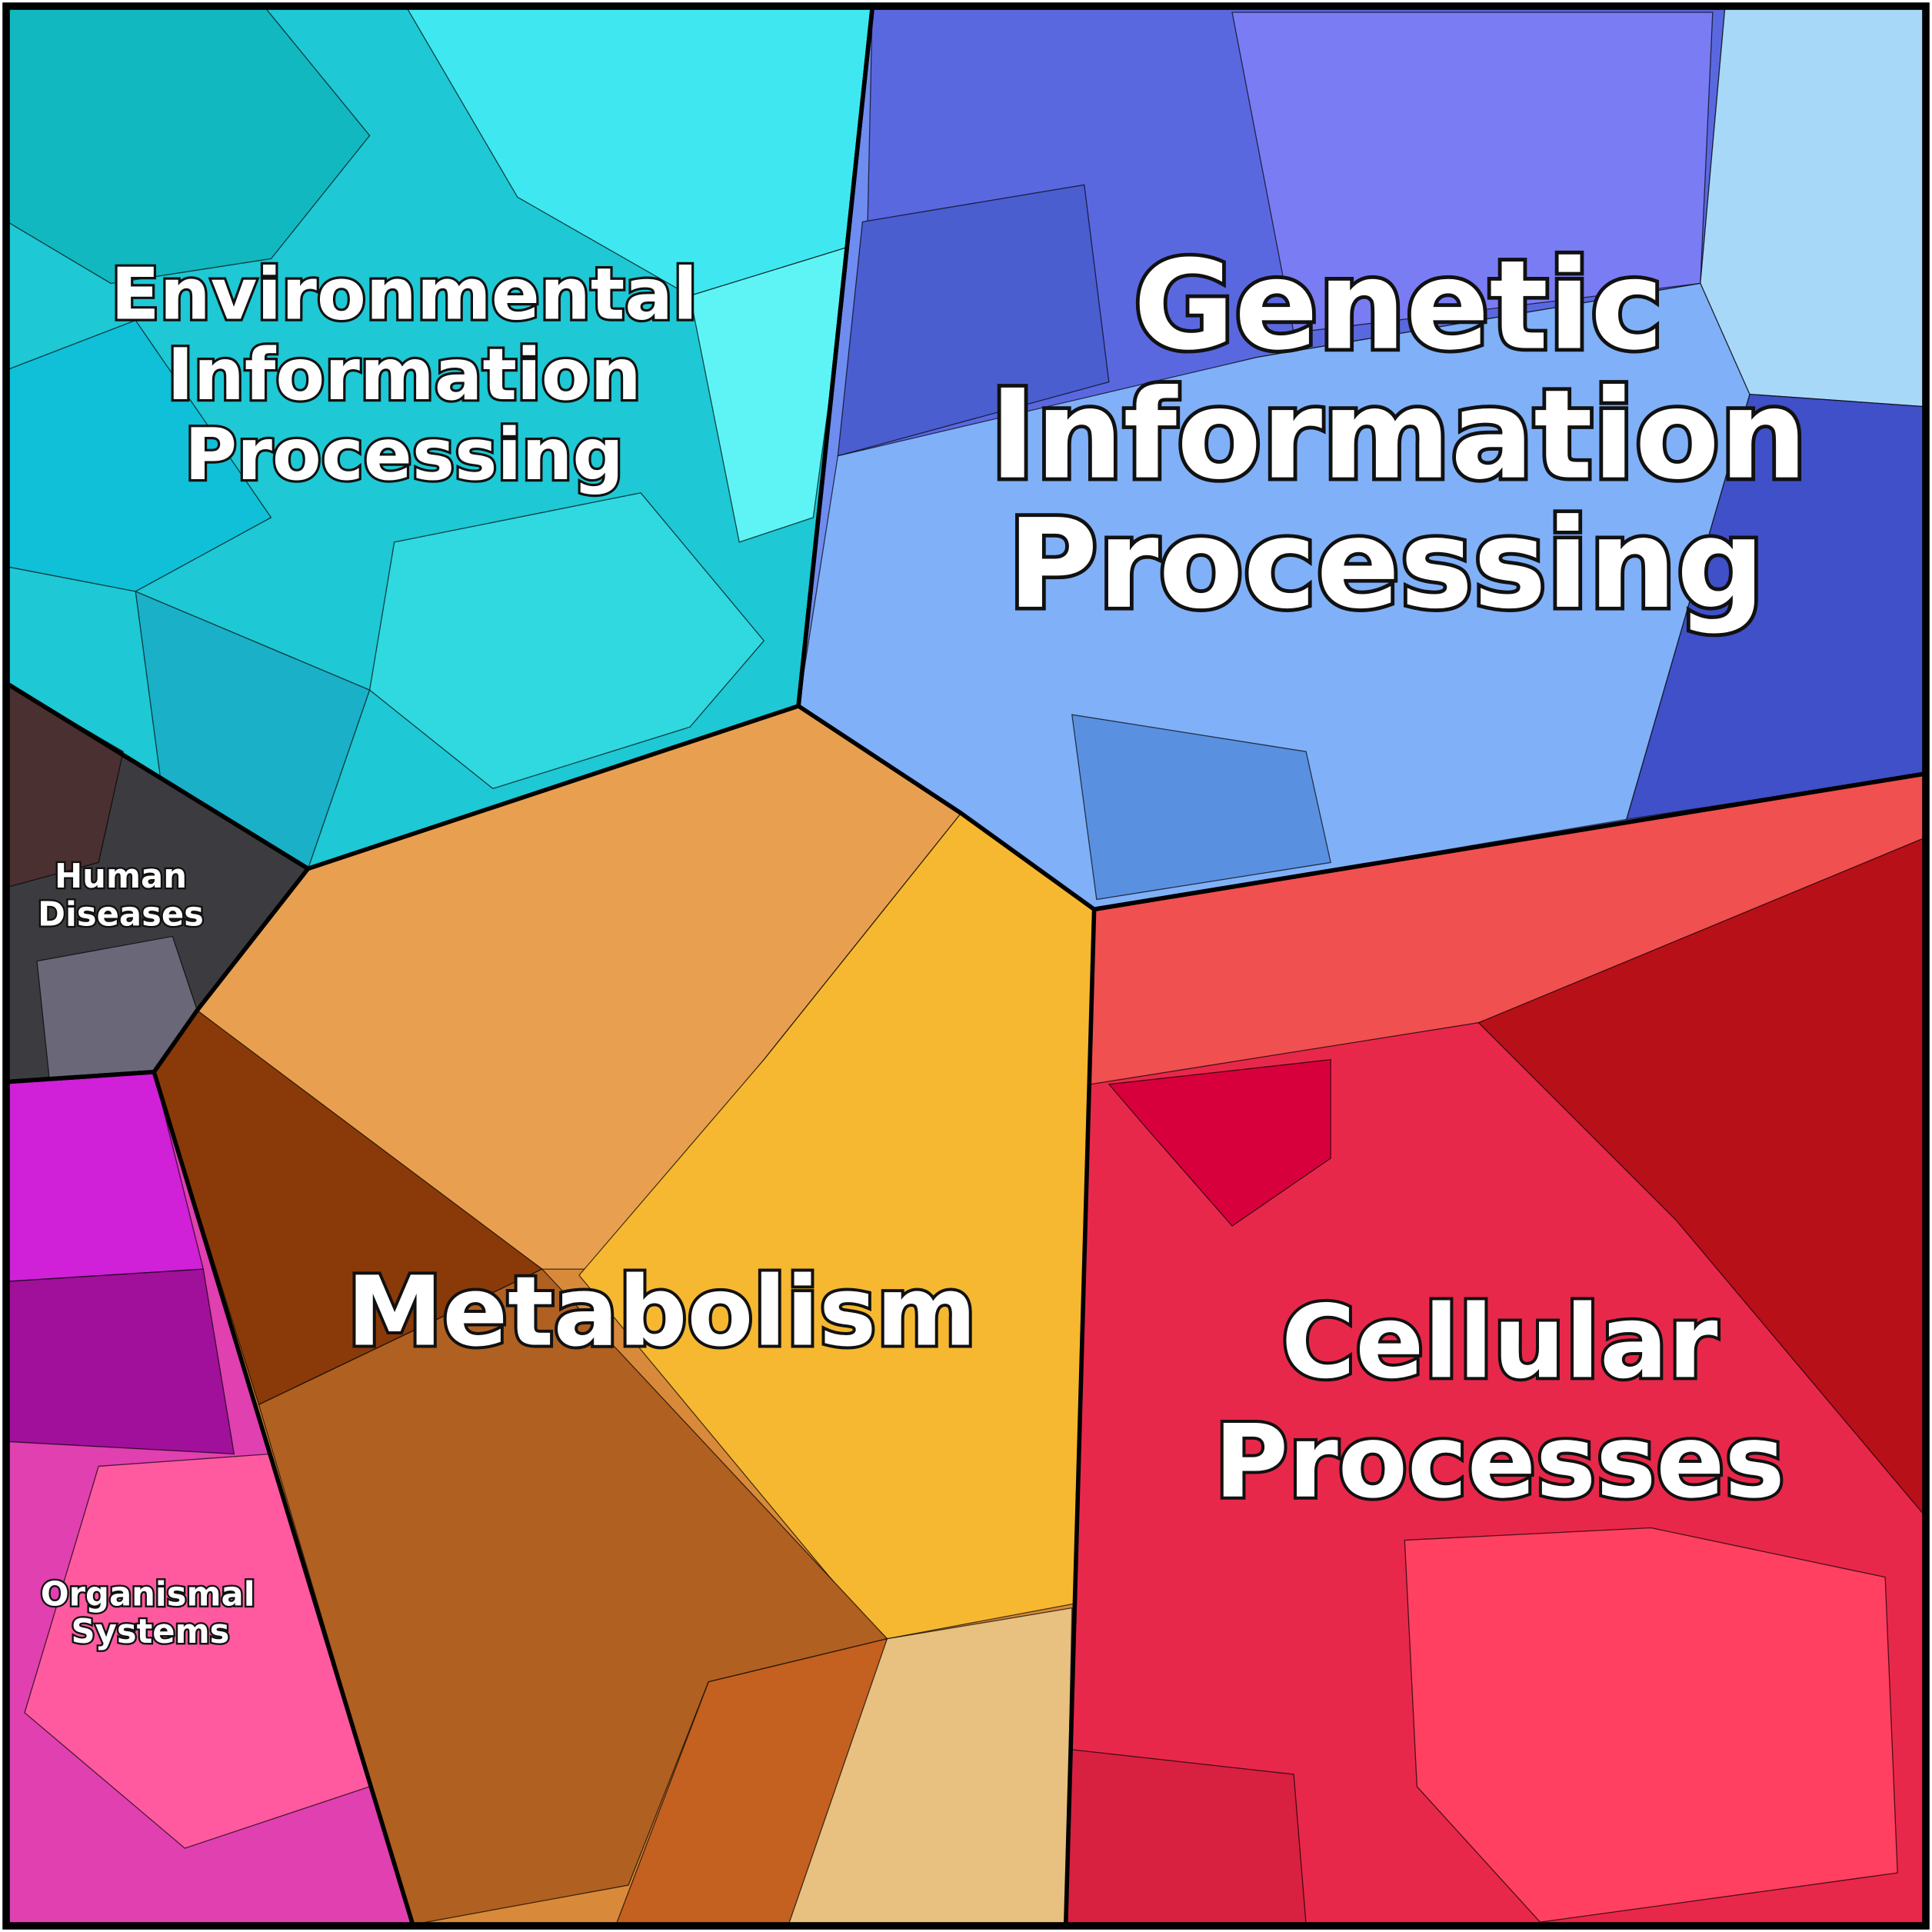  Describe the element at coordinates (1399, 305) in the screenshot. I see `region-label: Genetic` at that location.